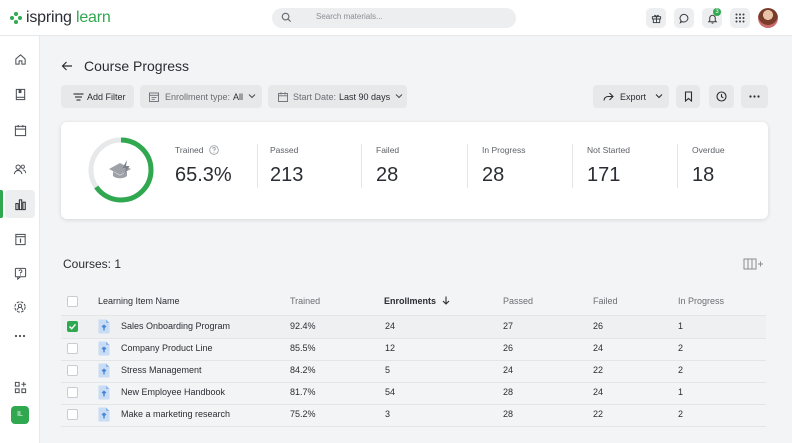  Describe the element at coordinates (16, 18) in the screenshot. I see `logo-mark-icon` at that location.